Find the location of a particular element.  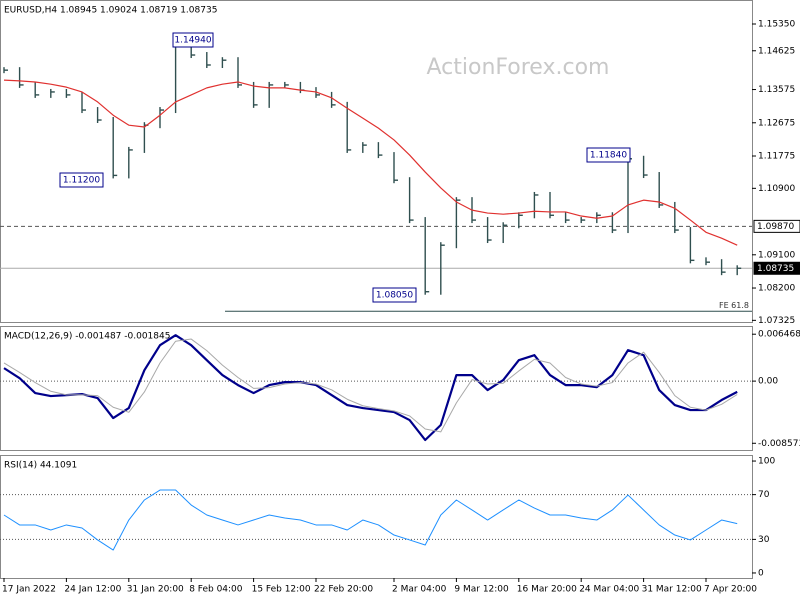

level-label: 1.09870 is located at coordinates (775, 227).